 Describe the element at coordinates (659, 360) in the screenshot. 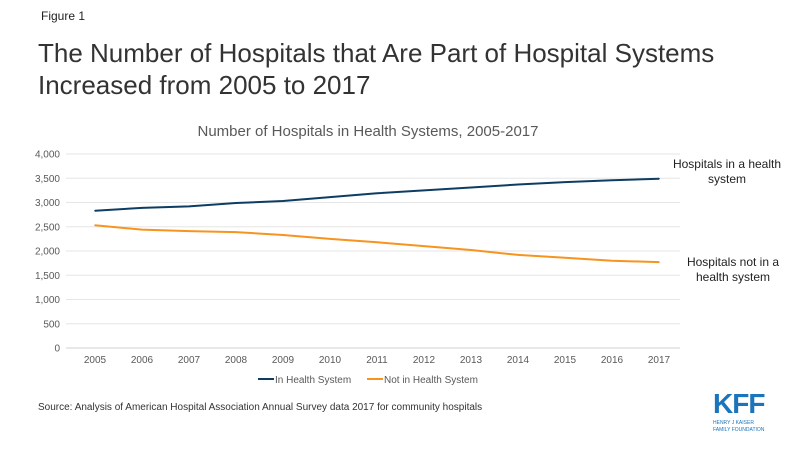

I see `x-tick-label: 2017` at that location.